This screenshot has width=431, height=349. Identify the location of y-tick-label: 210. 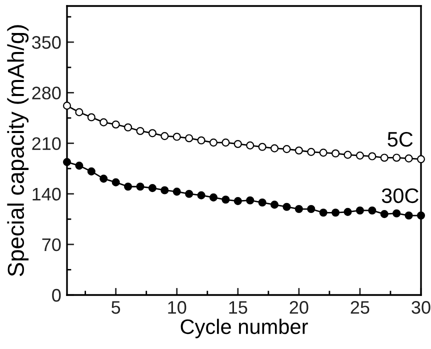
(46, 143).